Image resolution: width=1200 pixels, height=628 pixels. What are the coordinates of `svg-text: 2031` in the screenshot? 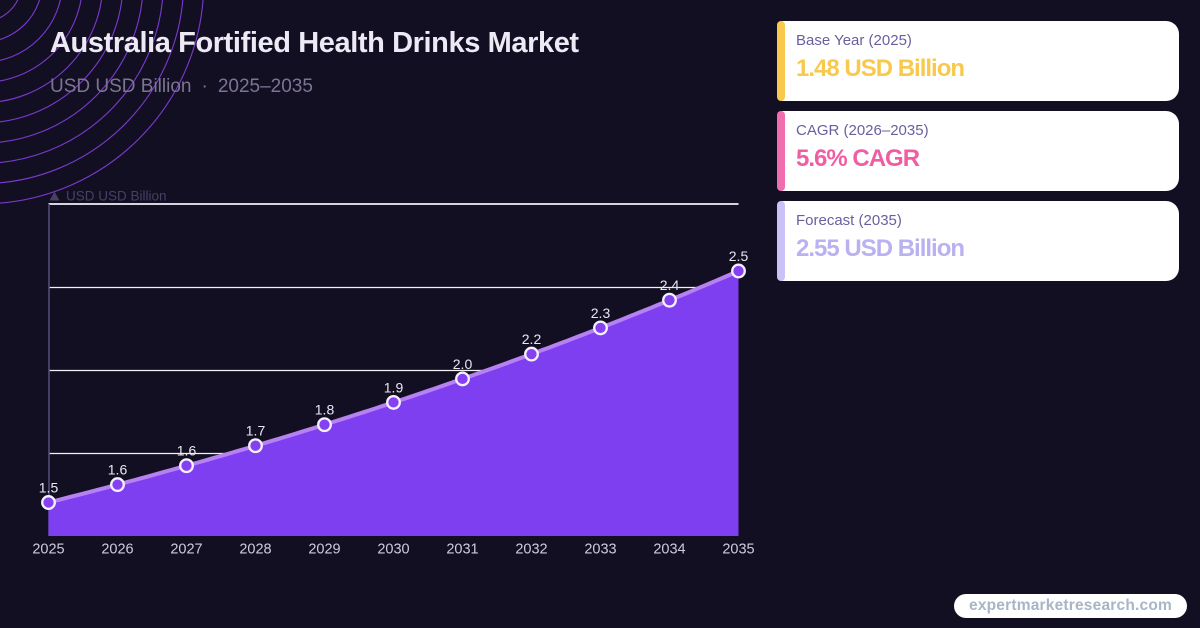 It's located at (462, 550).